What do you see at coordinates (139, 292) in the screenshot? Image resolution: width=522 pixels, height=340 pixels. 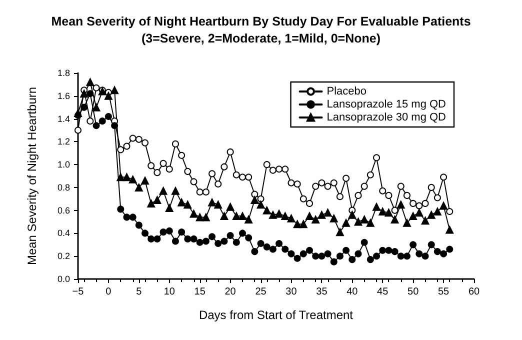 I see `x-tick-label: 5` at bounding box center [139, 292].